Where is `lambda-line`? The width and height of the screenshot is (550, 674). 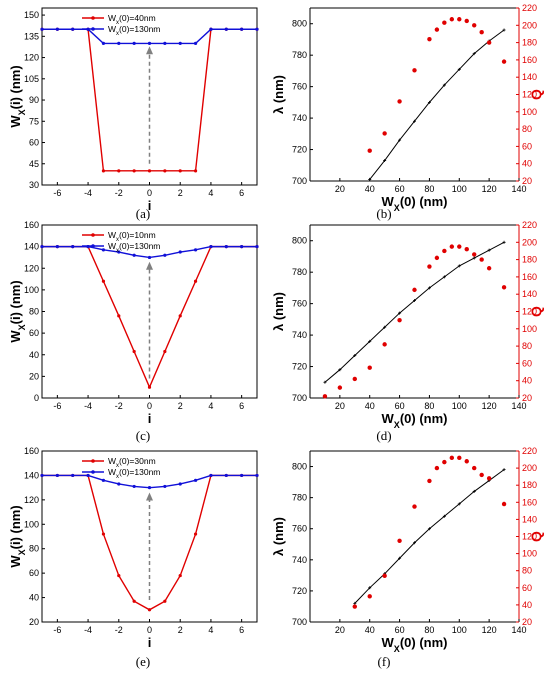
lambda-line is located at coordinates (429, 536).